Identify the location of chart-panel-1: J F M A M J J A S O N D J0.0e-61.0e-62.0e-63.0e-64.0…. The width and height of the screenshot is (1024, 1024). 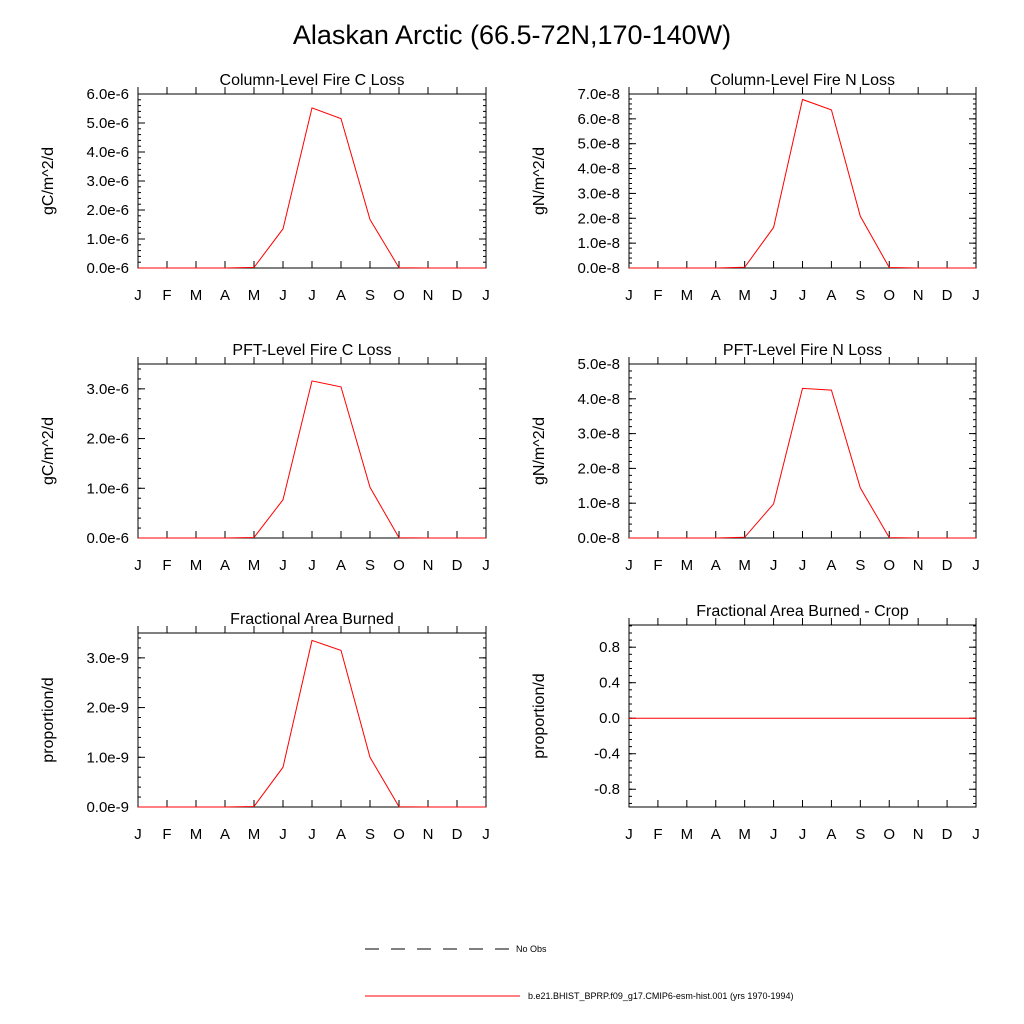
(265, 188).